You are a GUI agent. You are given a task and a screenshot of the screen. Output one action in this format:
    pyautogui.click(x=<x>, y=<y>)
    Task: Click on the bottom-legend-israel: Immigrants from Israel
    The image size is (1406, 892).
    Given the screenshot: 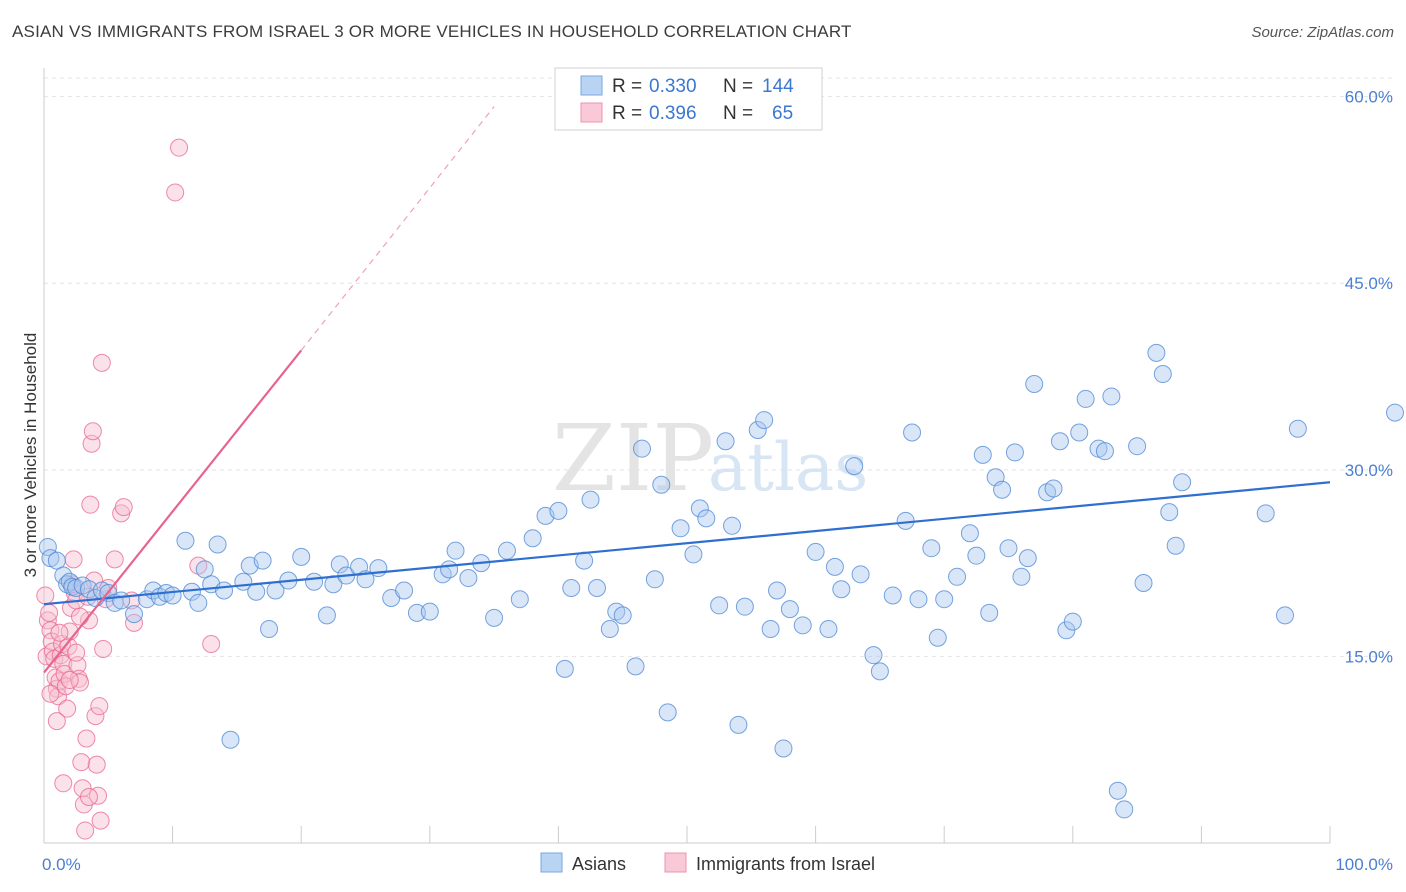 What is the action you would take?
    pyautogui.click(x=785, y=864)
    